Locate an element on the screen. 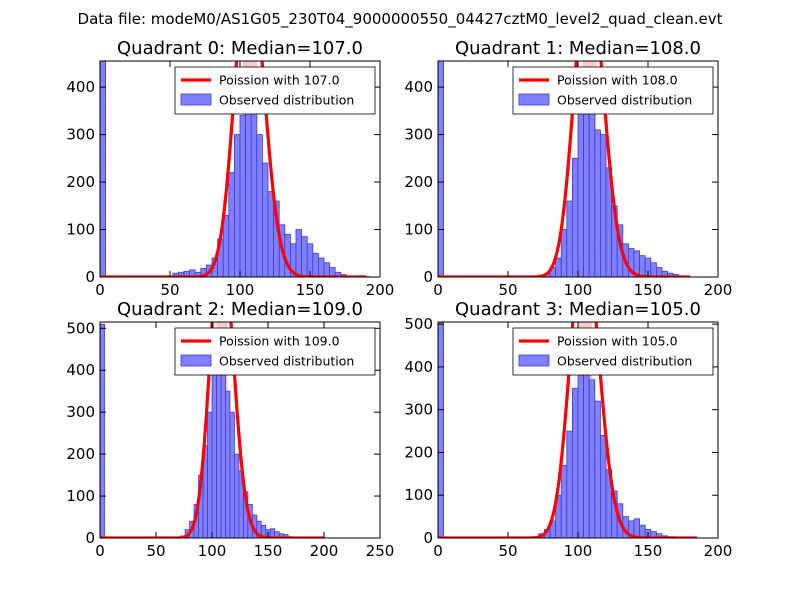 Image resolution: width=800 pixels, height=600 pixels. axes-frame is located at coordinates (240, 430).